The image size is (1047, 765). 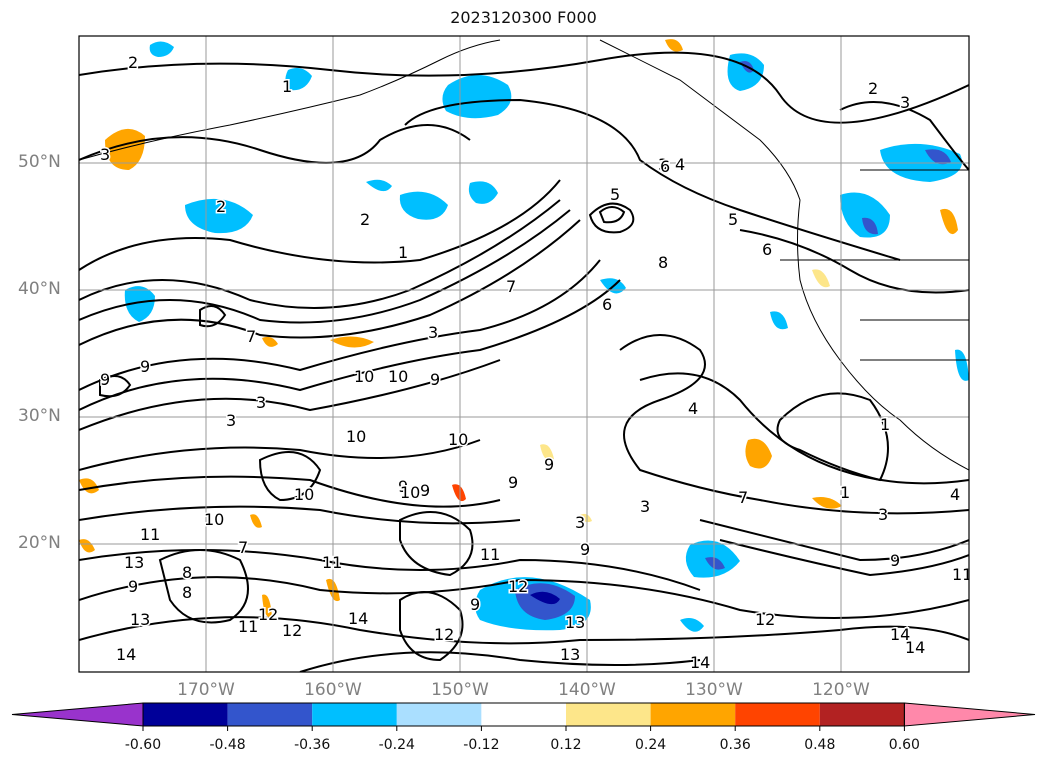 What do you see at coordinates (460, 690) in the screenshot?
I see `longitude-label: 150°W` at bounding box center [460, 690].